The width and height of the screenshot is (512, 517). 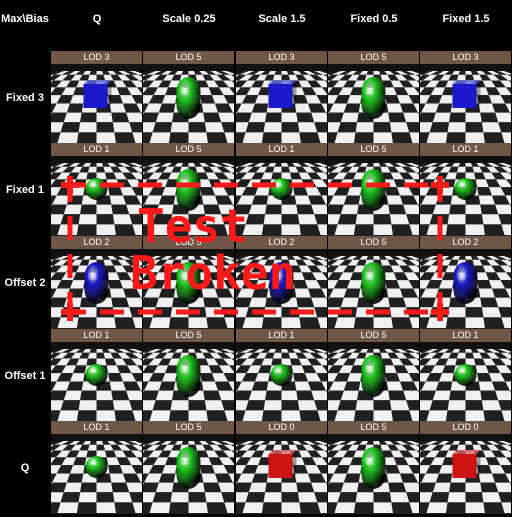 What do you see at coordinates (25, 375) in the screenshot?
I see `row-header: Offset 1` at bounding box center [25, 375].